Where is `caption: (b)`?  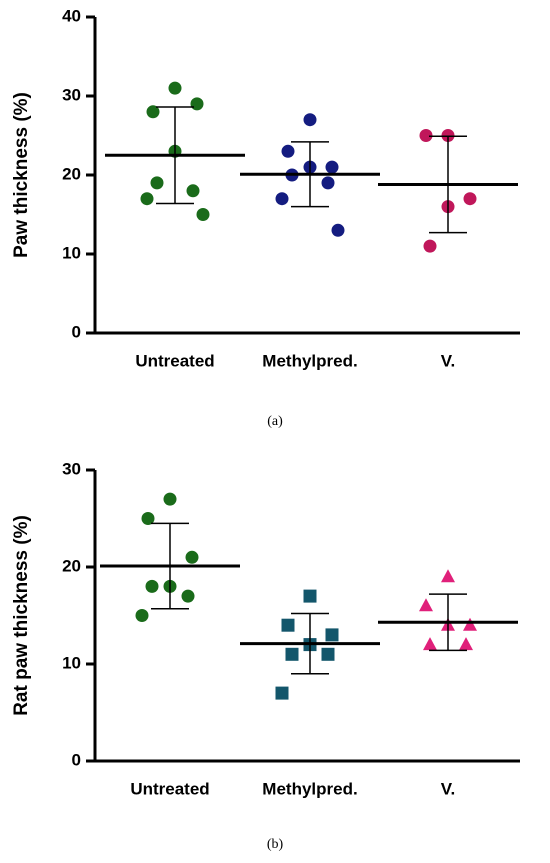
caption: (b) is located at coordinates (275, 844).